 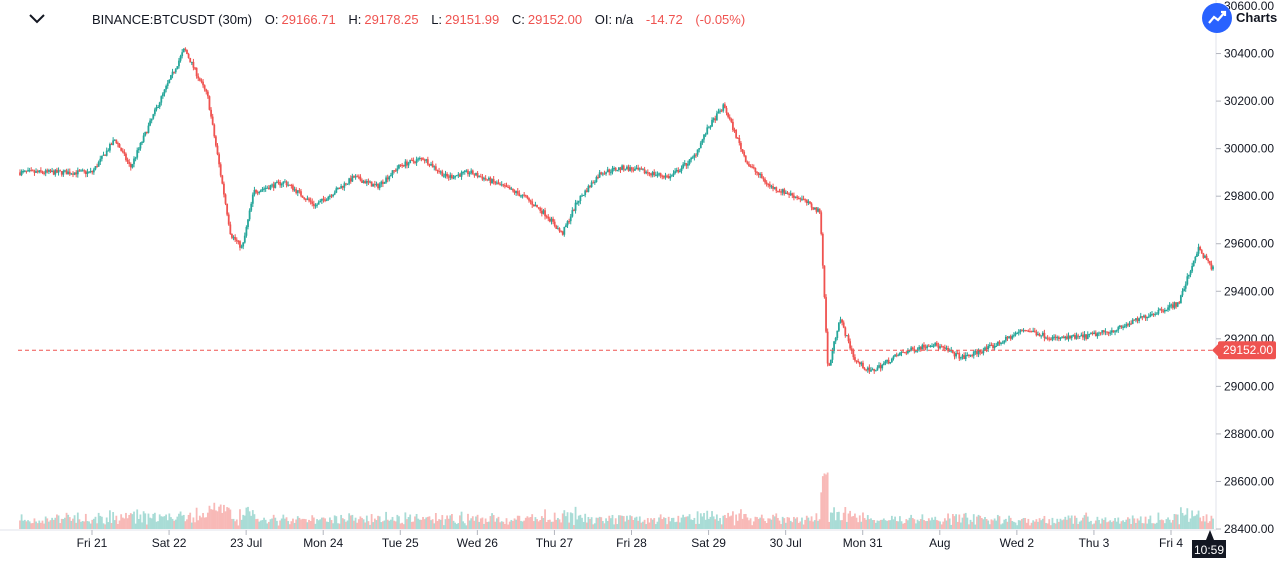 What do you see at coordinates (720, 19) in the screenshot?
I see `change-percent: (-0.05%)` at bounding box center [720, 19].